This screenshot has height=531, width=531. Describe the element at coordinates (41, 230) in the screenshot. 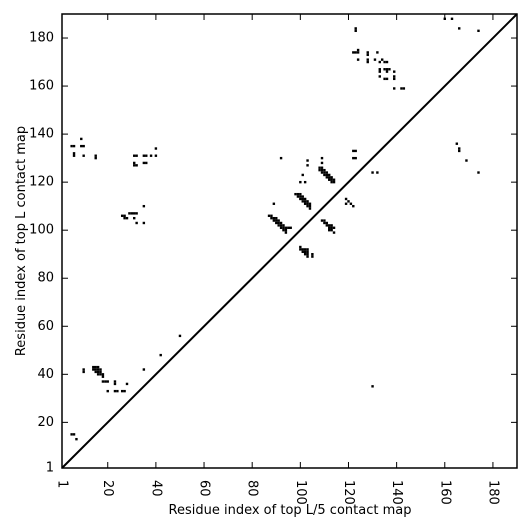

I see `y-tick-label: 100` at that location.